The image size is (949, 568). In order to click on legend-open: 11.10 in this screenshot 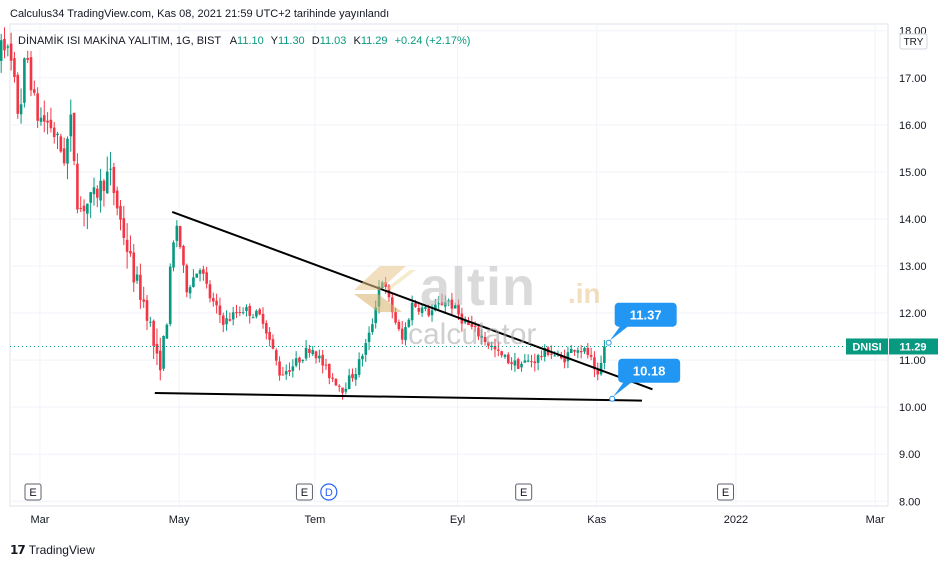, I will do `click(250, 41)`.